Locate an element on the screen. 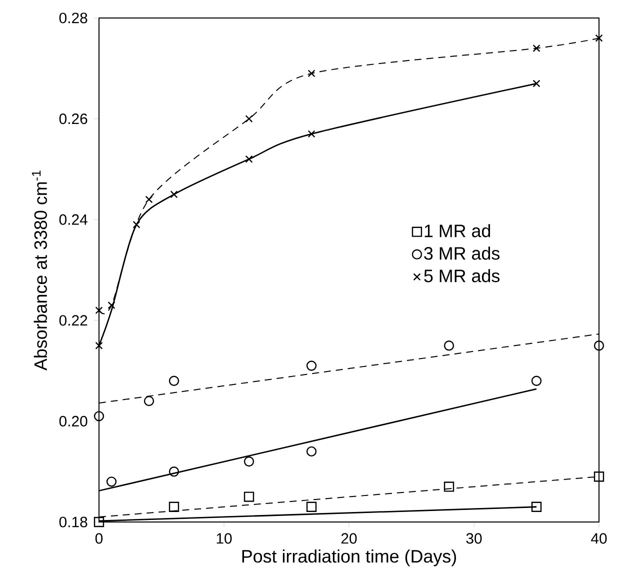  y-tick-label: 0.26 is located at coordinates (73, 119).